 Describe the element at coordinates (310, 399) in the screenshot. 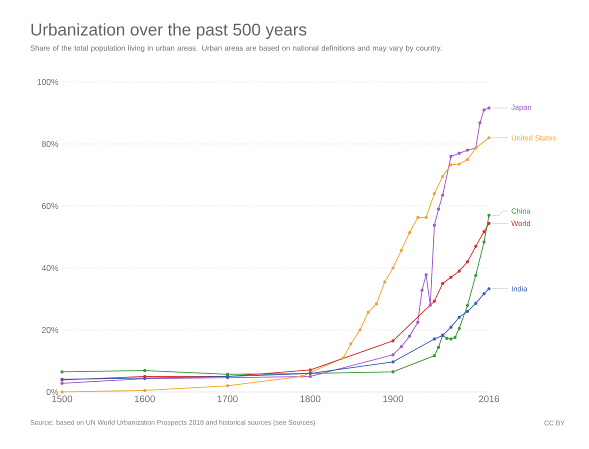

I see `x-tick-label: 1800` at that location.